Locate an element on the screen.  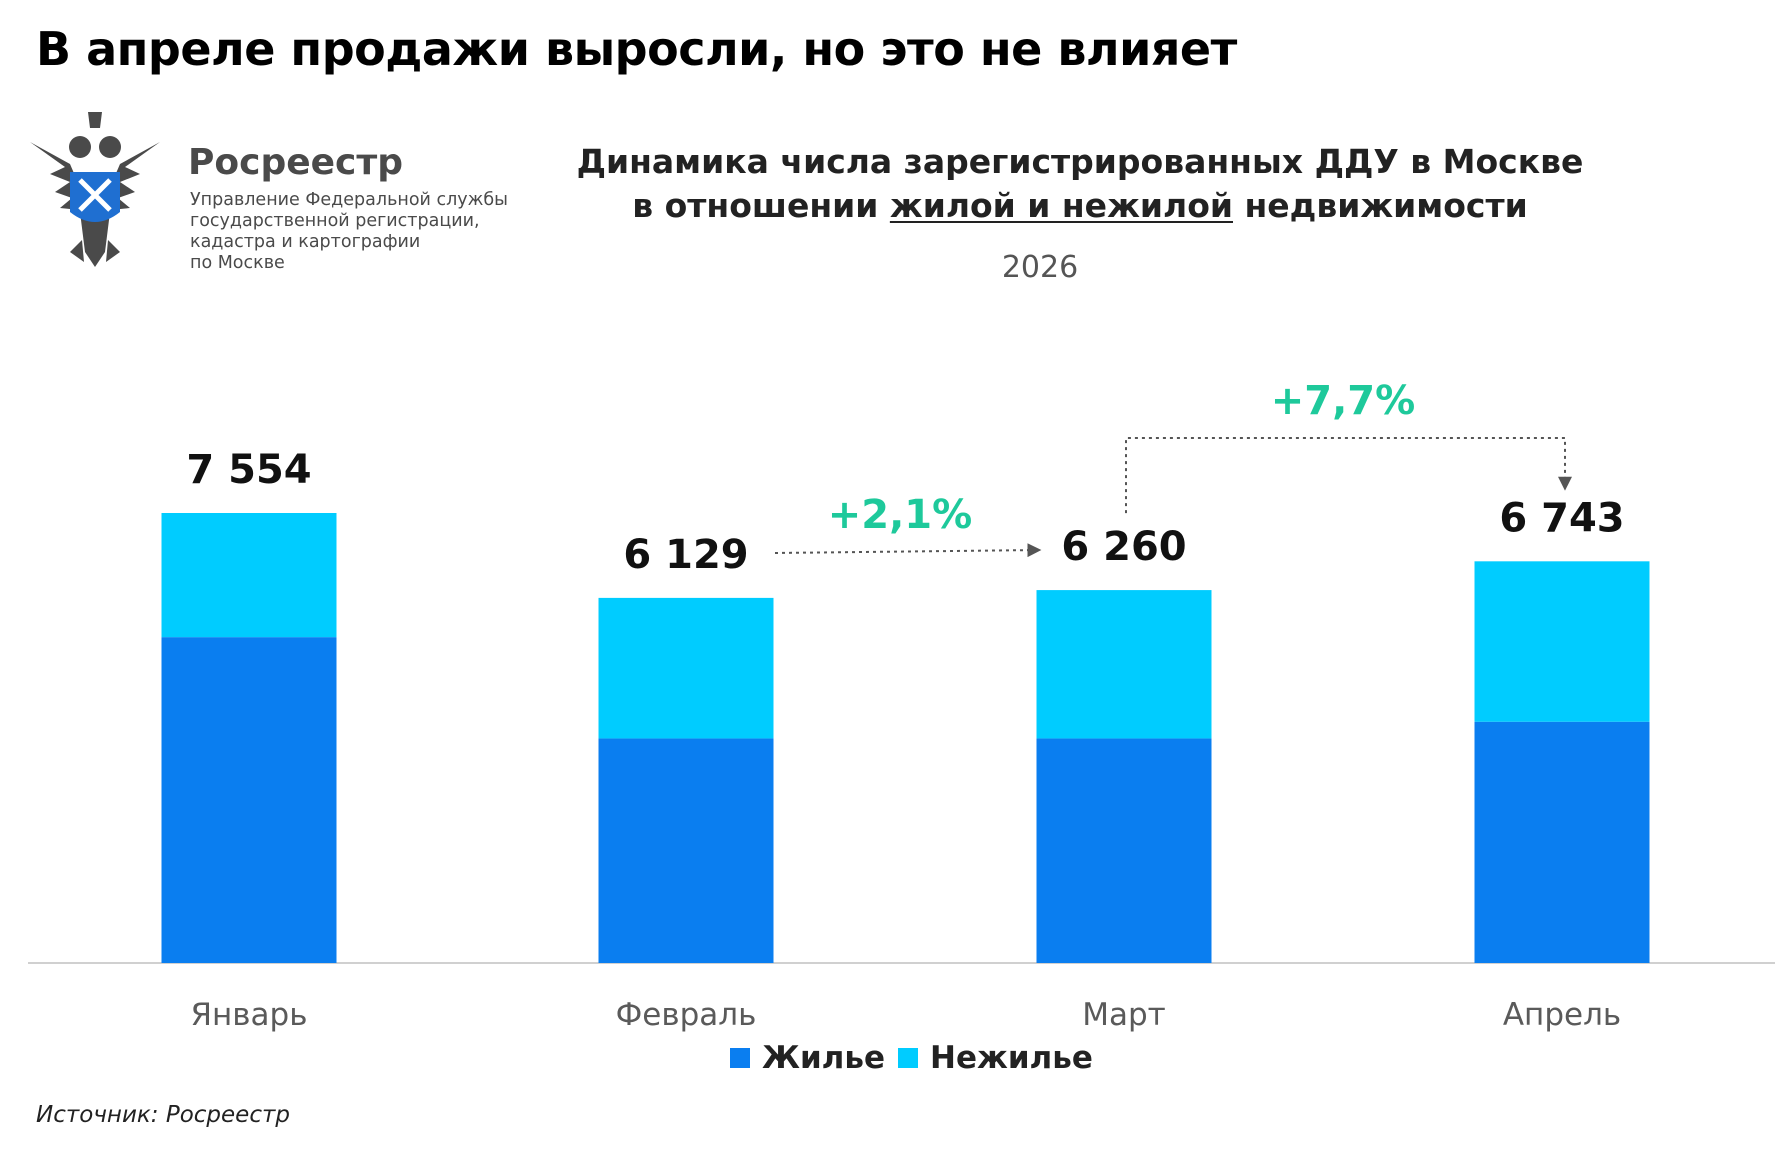
org-subtitle-line: Управление Федеральной службы is located at coordinates (349, 200).